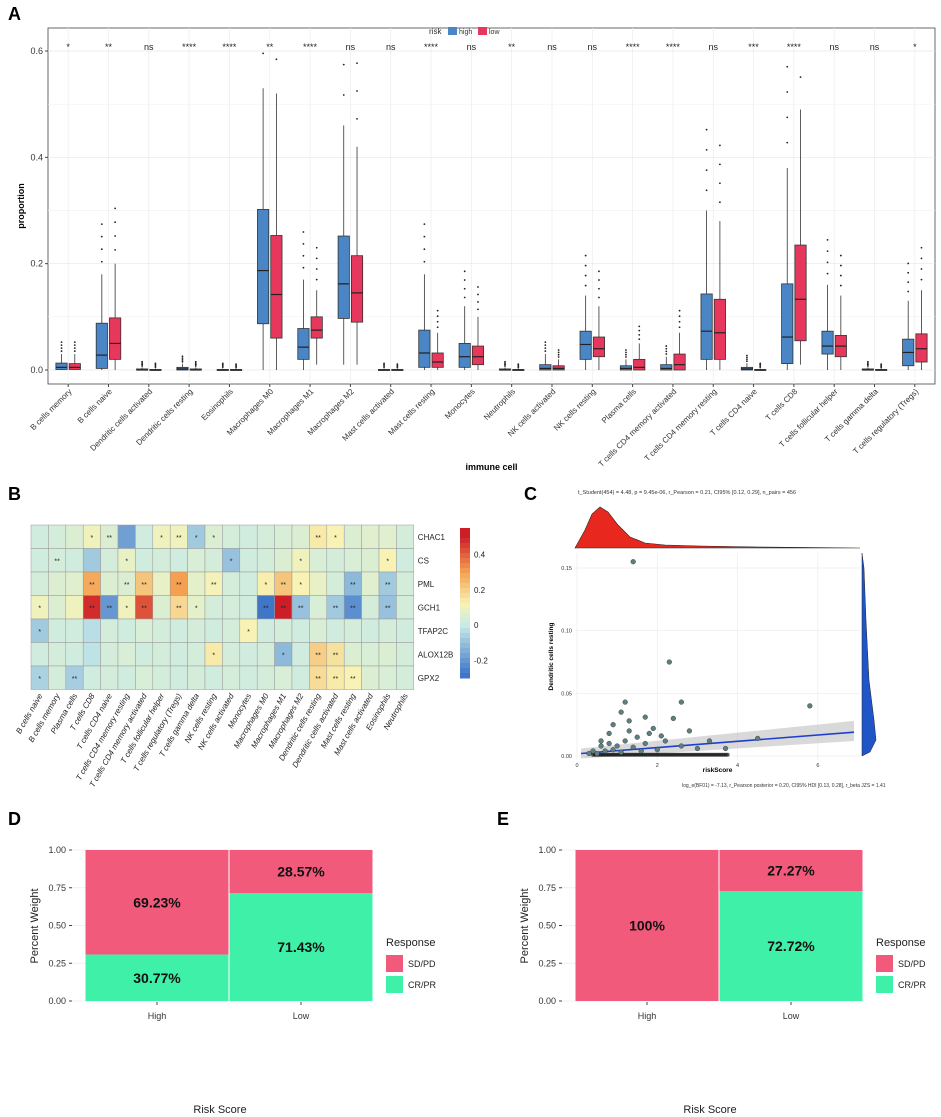 The image size is (941, 1117). I want to click on top-density, so click(717, 527).